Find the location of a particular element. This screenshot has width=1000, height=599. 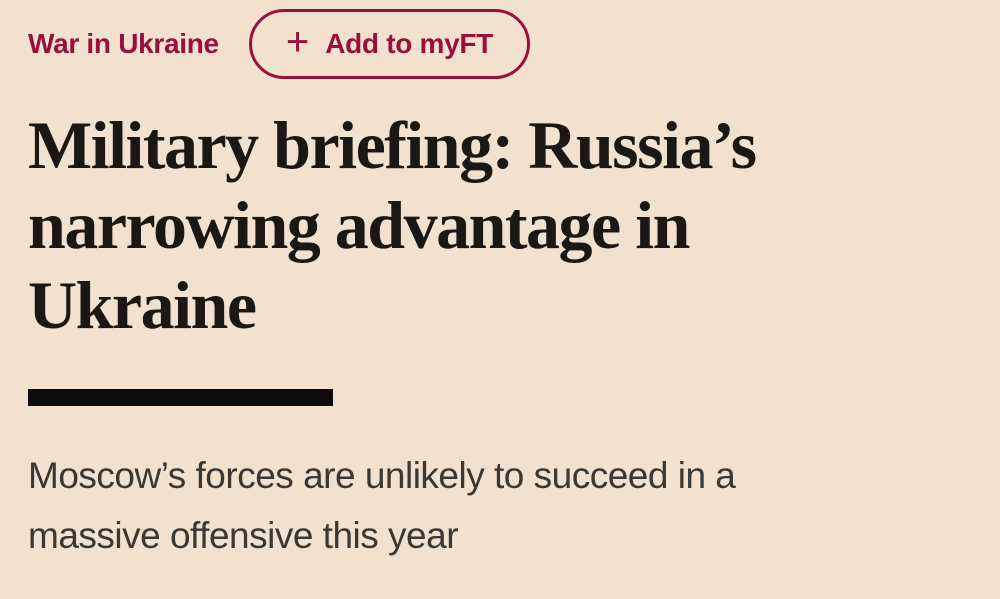

standfirst-line-2: massive offensive this year is located at coordinates (243, 535).